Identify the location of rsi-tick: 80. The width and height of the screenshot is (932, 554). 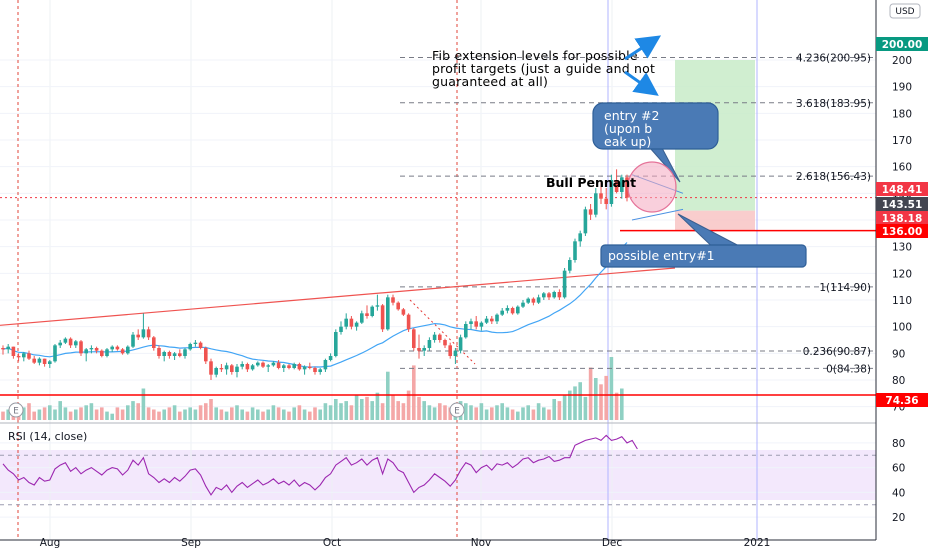
(898, 444).